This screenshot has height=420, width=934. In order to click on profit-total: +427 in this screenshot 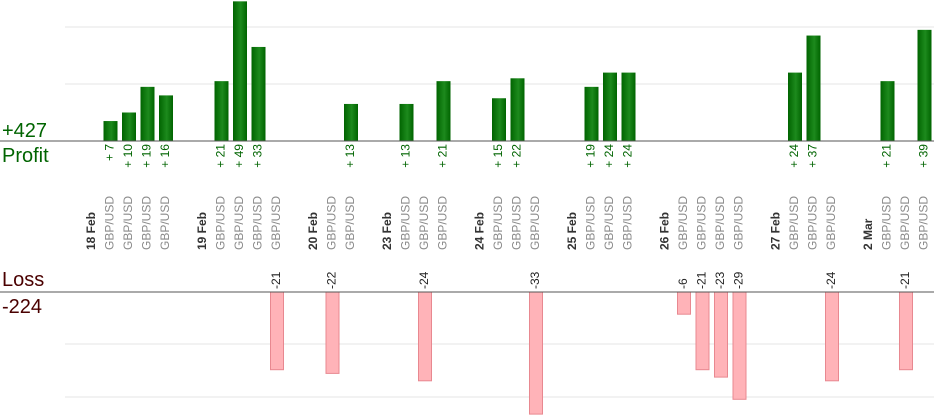, I will do `click(24, 131)`.